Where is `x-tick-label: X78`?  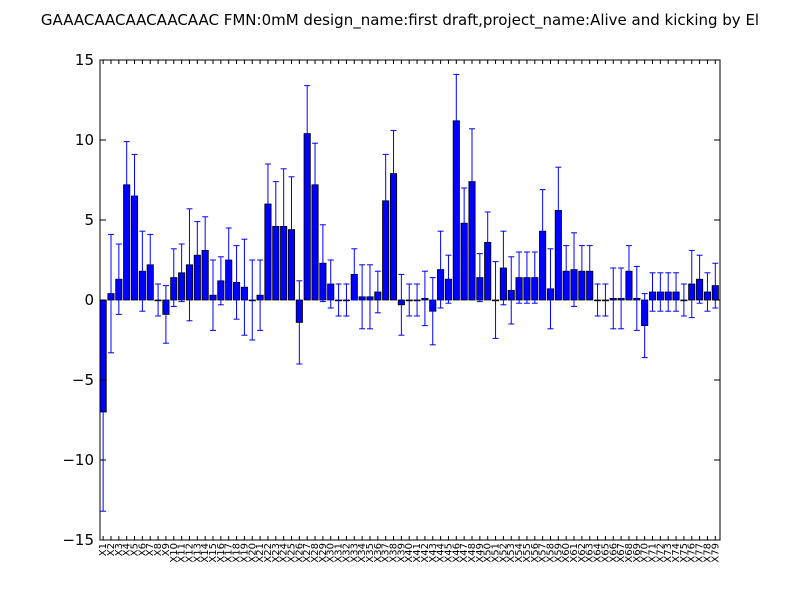
x-tick-label: X78 is located at coordinates (707, 553).